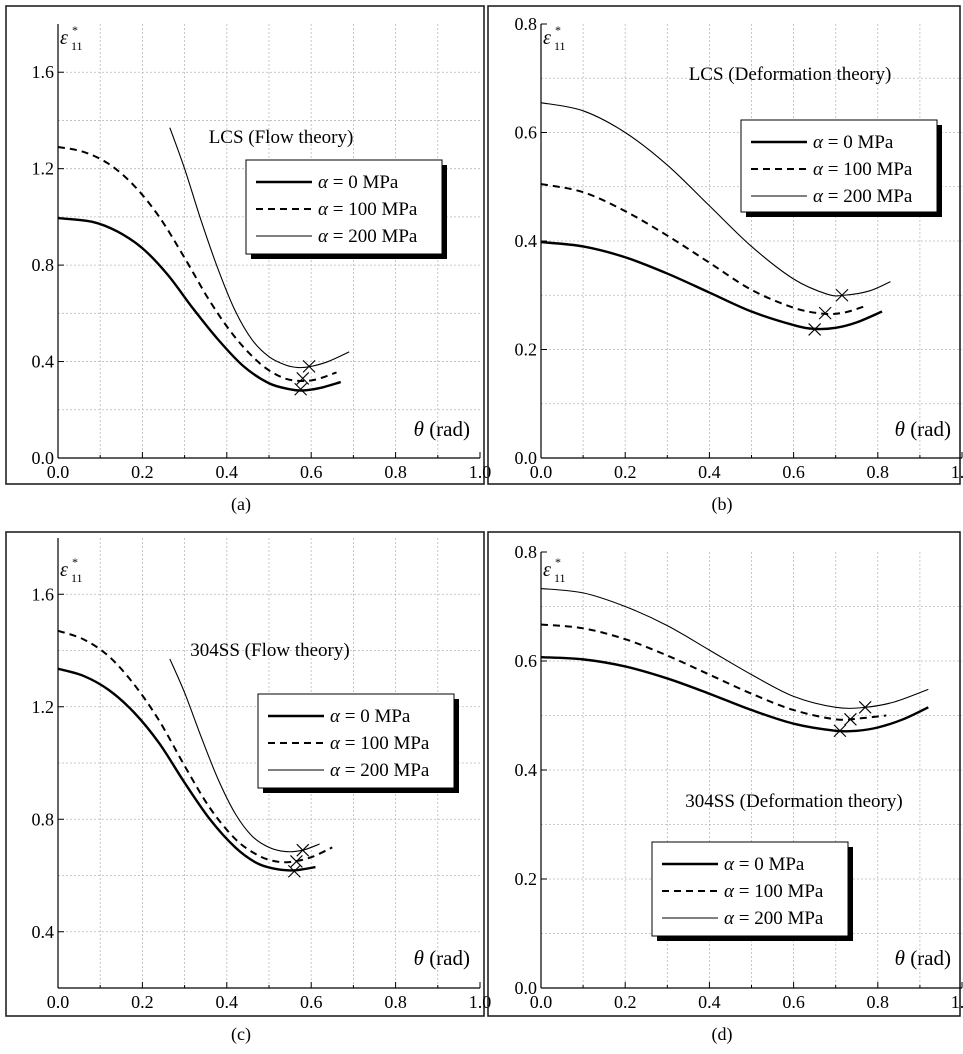 This screenshot has width=963, height=1054. Describe the element at coordinates (241, 504) in the screenshot. I see `panel-caption: (a)` at that location.